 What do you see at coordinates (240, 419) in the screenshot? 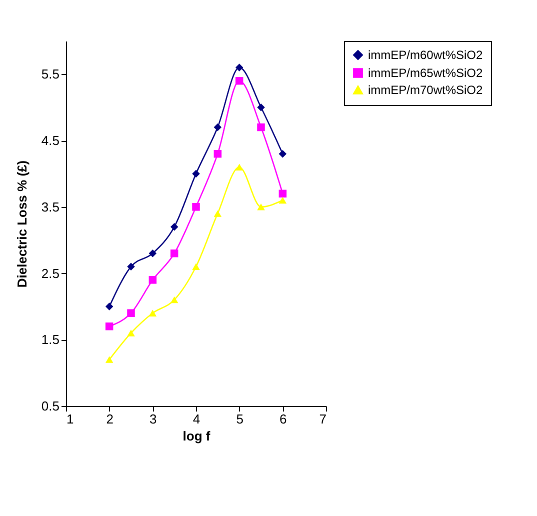
I see `x-tick-label: 5` at bounding box center [240, 419].